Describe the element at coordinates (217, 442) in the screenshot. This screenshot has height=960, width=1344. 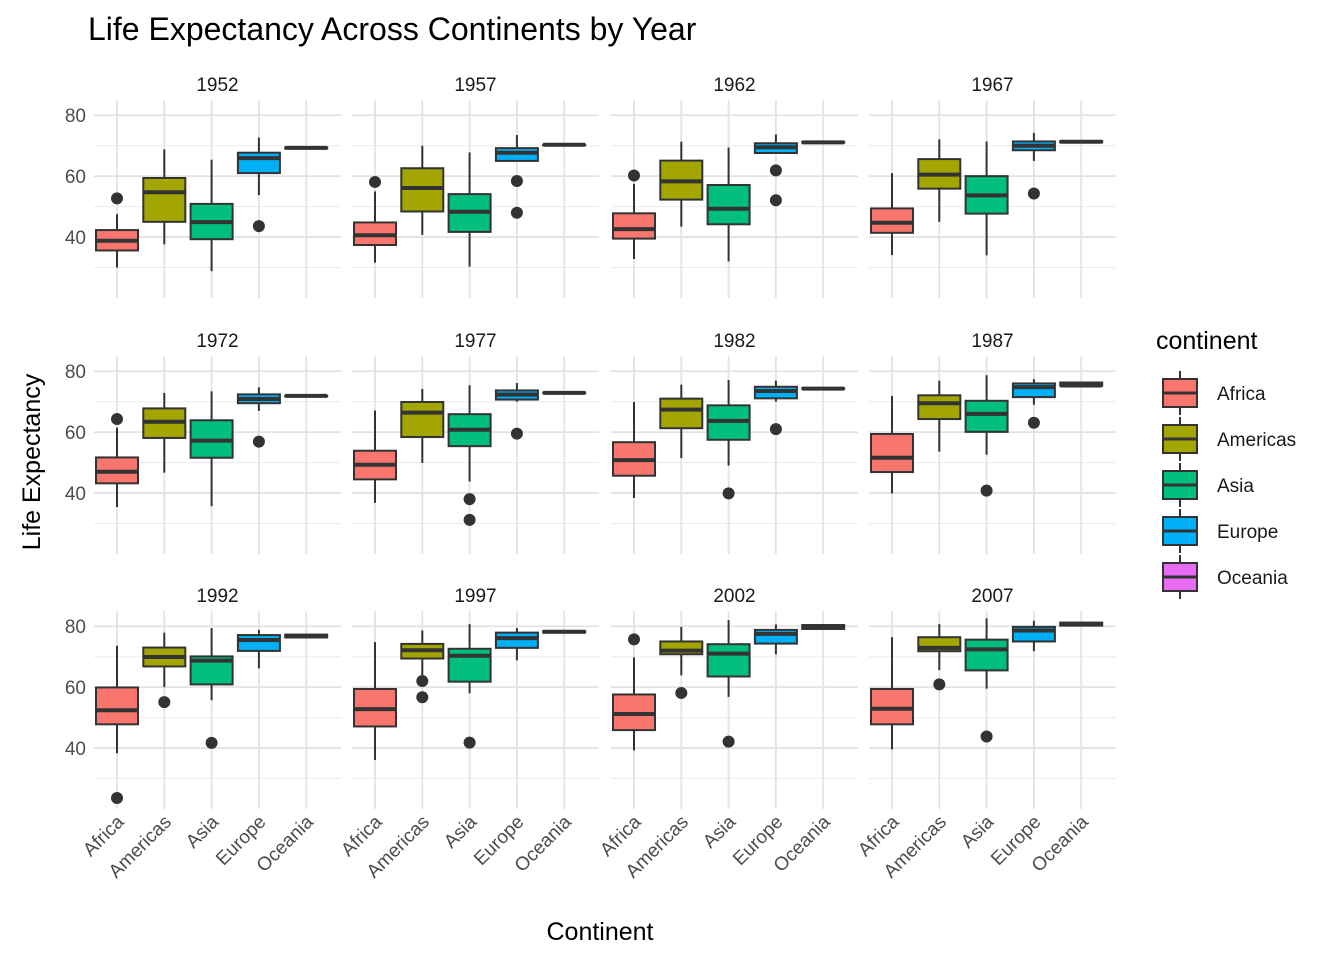
I see `facet-panel-1972: 1972` at that location.